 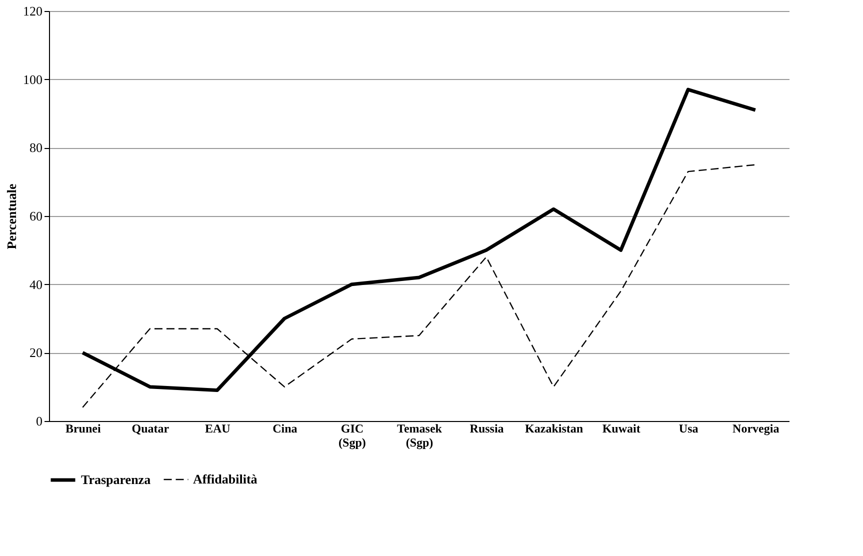 I want to click on y-axis-title: Percentuale, so click(x=11, y=217).